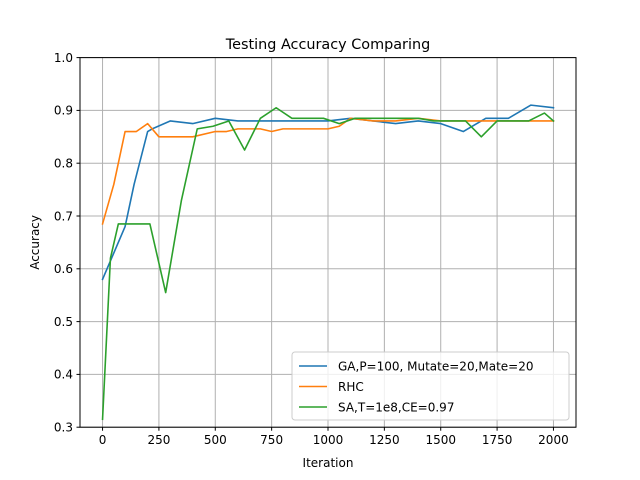 The width and height of the screenshot is (640, 480). What do you see at coordinates (63, 269) in the screenshot?
I see `y-tick-label: 0.6` at bounding box center [63, 269].